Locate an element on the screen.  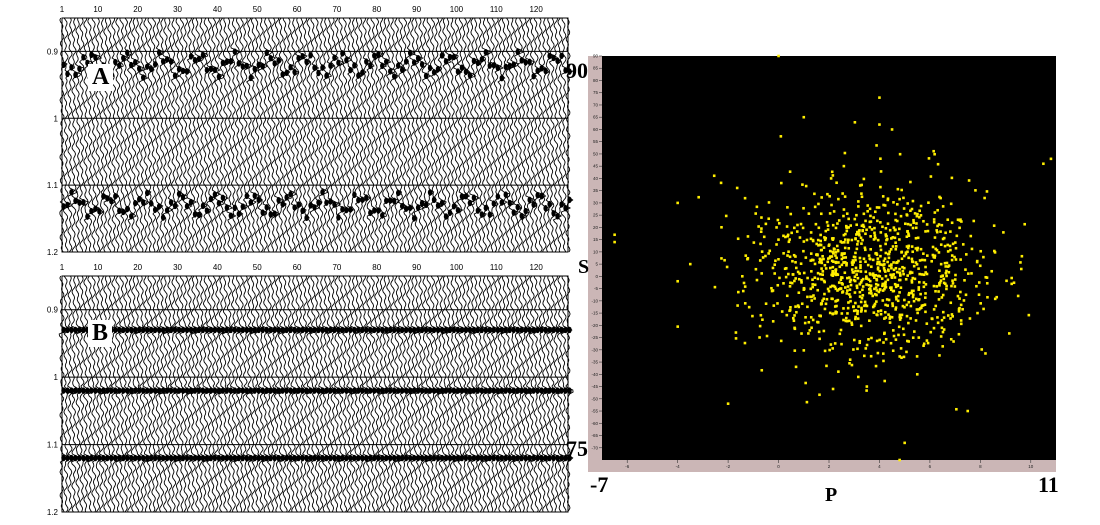
x-tick-label: 4 is located at coordinates (879, 466).